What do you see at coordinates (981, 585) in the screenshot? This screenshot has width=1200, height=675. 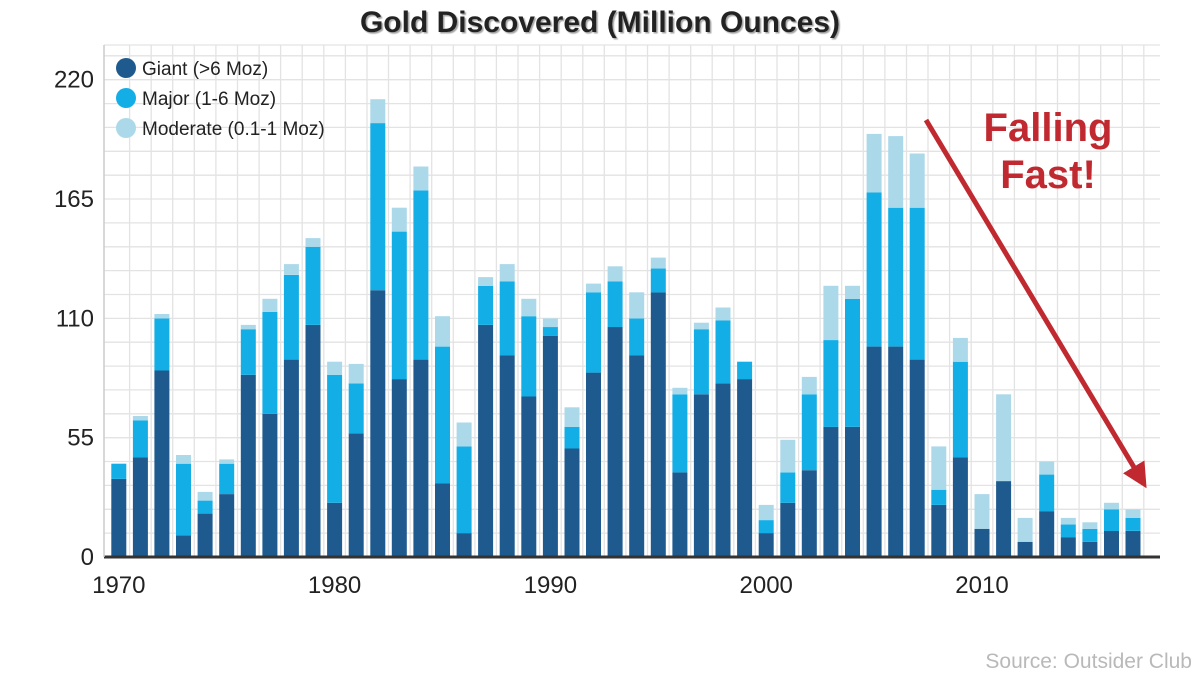 I see `x-tick-label: 2010` at bounding box center [981, 585].